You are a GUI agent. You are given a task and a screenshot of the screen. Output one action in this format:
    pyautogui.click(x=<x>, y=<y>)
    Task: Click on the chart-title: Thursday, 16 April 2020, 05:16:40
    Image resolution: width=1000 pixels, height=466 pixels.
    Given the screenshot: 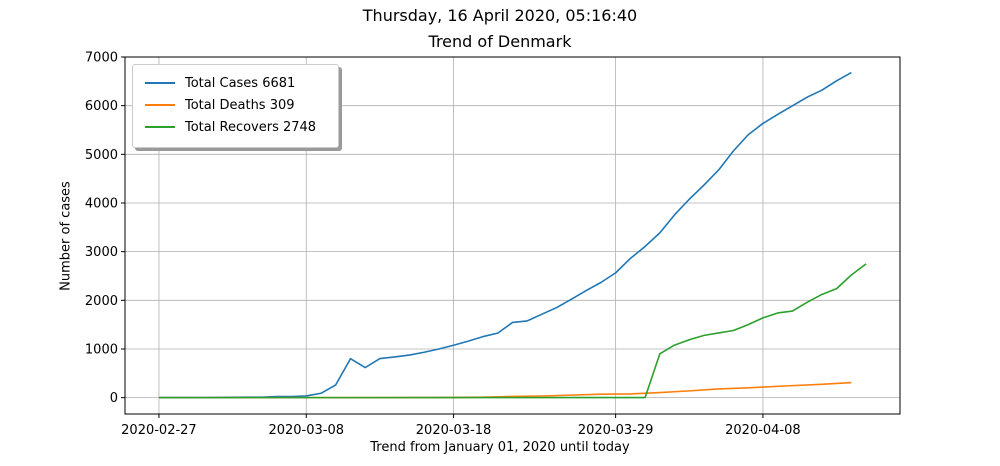 What is the action you would take?
    pyautogui.click(x=500, y=15)
    